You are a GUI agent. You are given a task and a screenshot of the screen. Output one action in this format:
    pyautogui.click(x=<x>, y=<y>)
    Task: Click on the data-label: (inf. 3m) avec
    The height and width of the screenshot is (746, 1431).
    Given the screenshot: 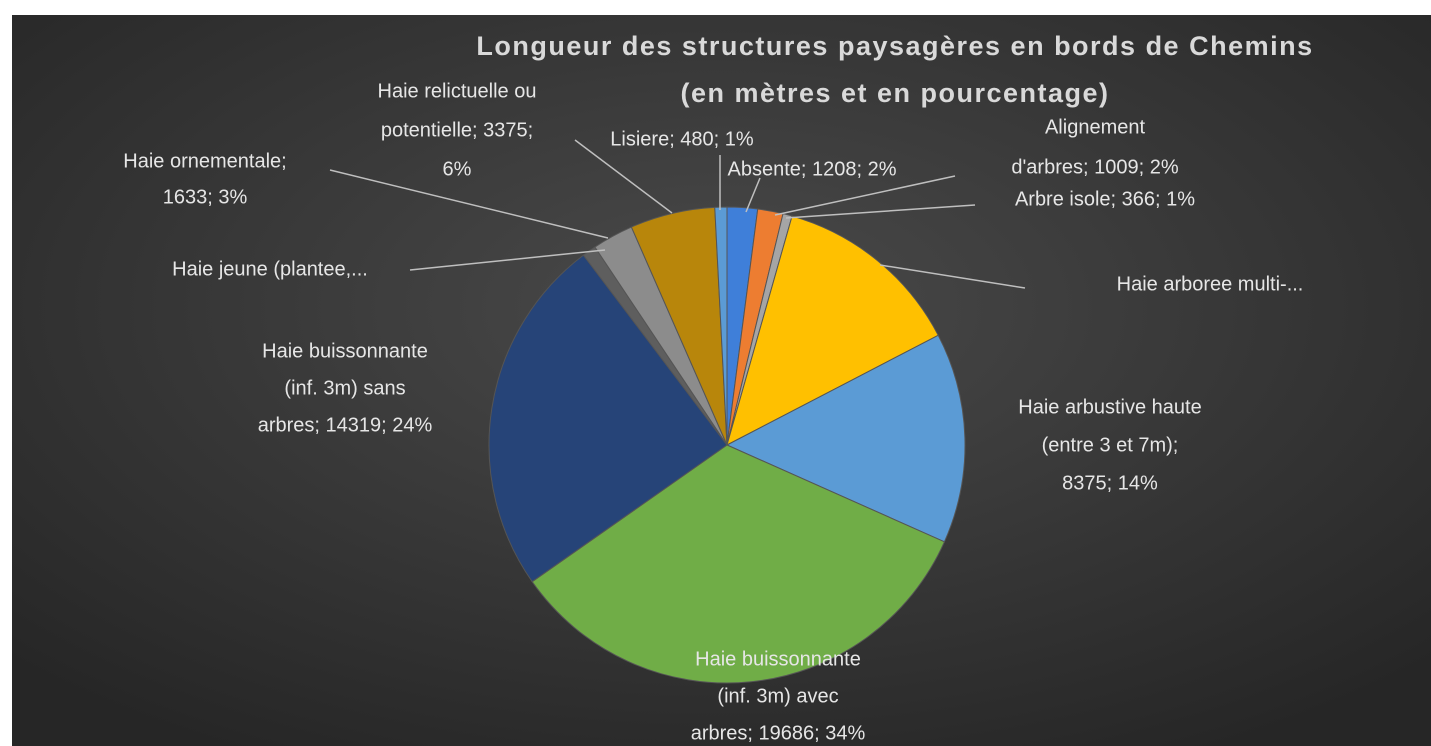 What is the action you would take?
    pyautogui.click(x=777, y=696)
    